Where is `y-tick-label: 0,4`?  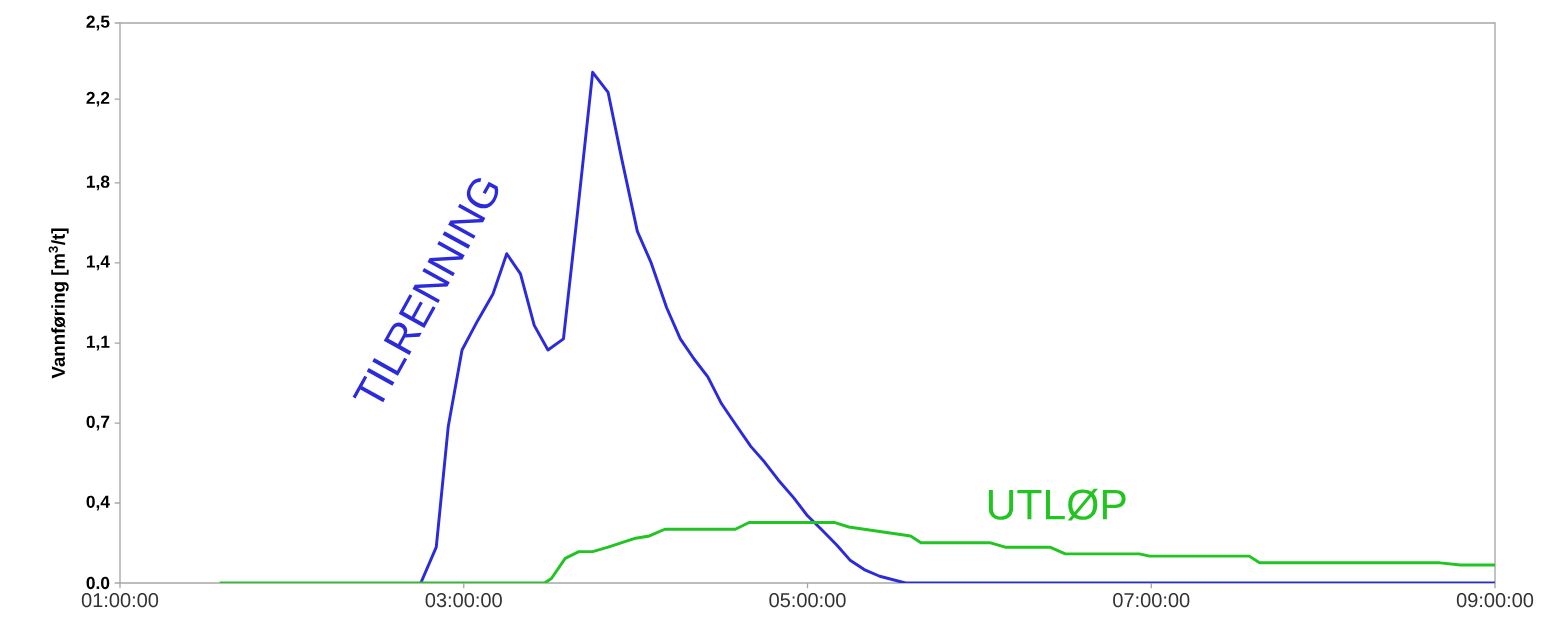 y-tick-label: 0,4 is located at coordinates (98, 503).